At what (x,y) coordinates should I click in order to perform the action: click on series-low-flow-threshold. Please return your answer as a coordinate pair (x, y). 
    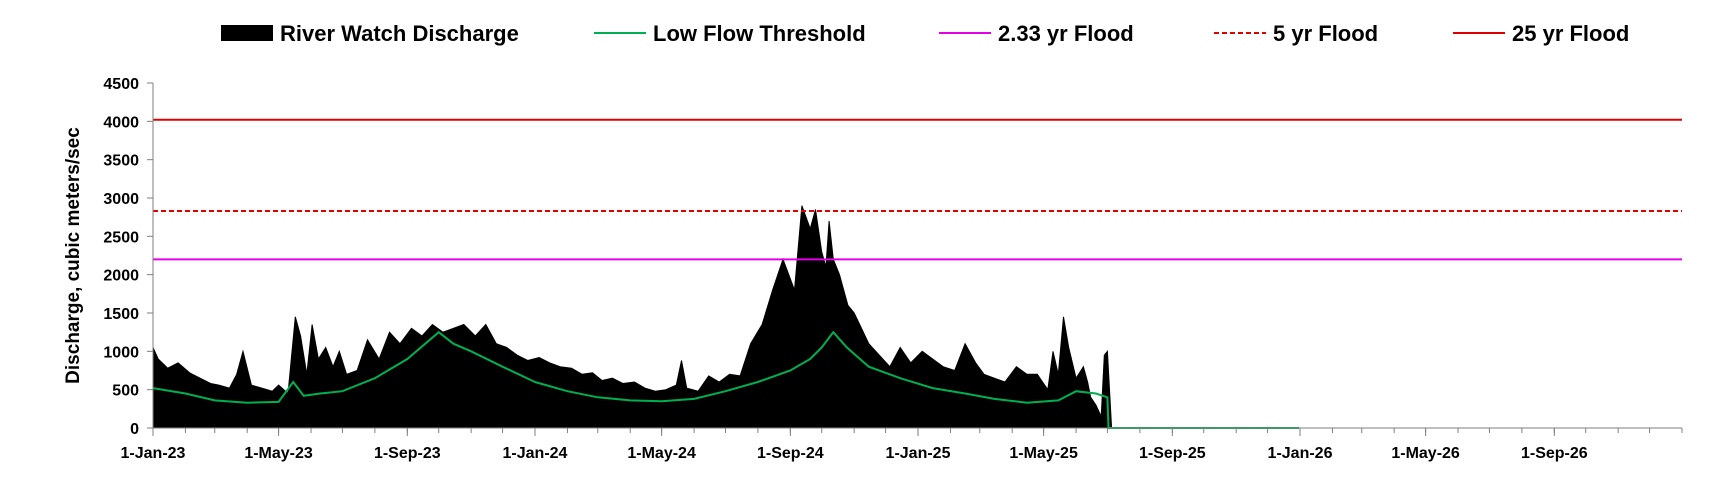
    Looking at the image, I should click on (725, 379).